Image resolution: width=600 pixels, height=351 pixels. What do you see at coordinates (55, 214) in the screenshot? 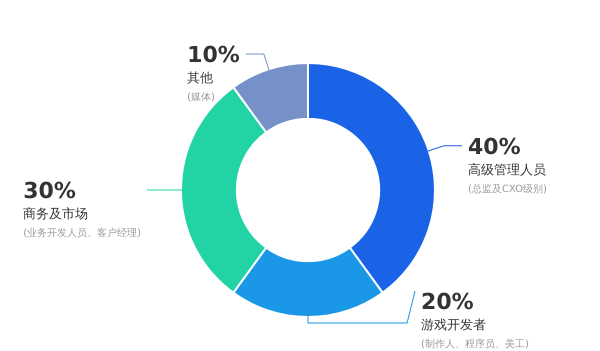
I see `slice-label: 商务及市场` at bounding box center [55, 214].